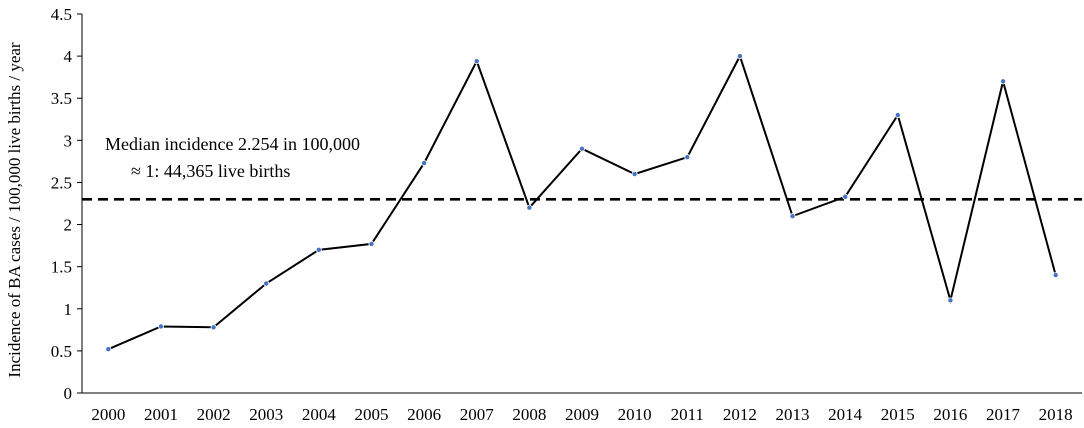 This screenshot has height=428, width=1084. Describe the element at coordinates (232, 144) in the screenshot. I see `annotation-line-1: Median incidence 2.254 in 100,000` at that location.